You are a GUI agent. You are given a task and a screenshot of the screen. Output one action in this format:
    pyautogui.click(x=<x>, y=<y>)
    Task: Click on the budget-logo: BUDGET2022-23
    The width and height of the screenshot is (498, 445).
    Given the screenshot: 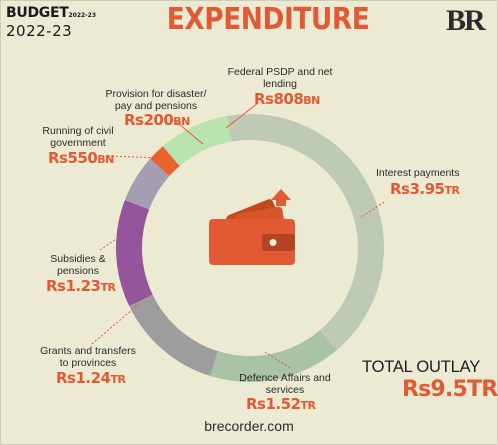 What is the action you would take?
    pyautogui.click(x=51, y=13)
    